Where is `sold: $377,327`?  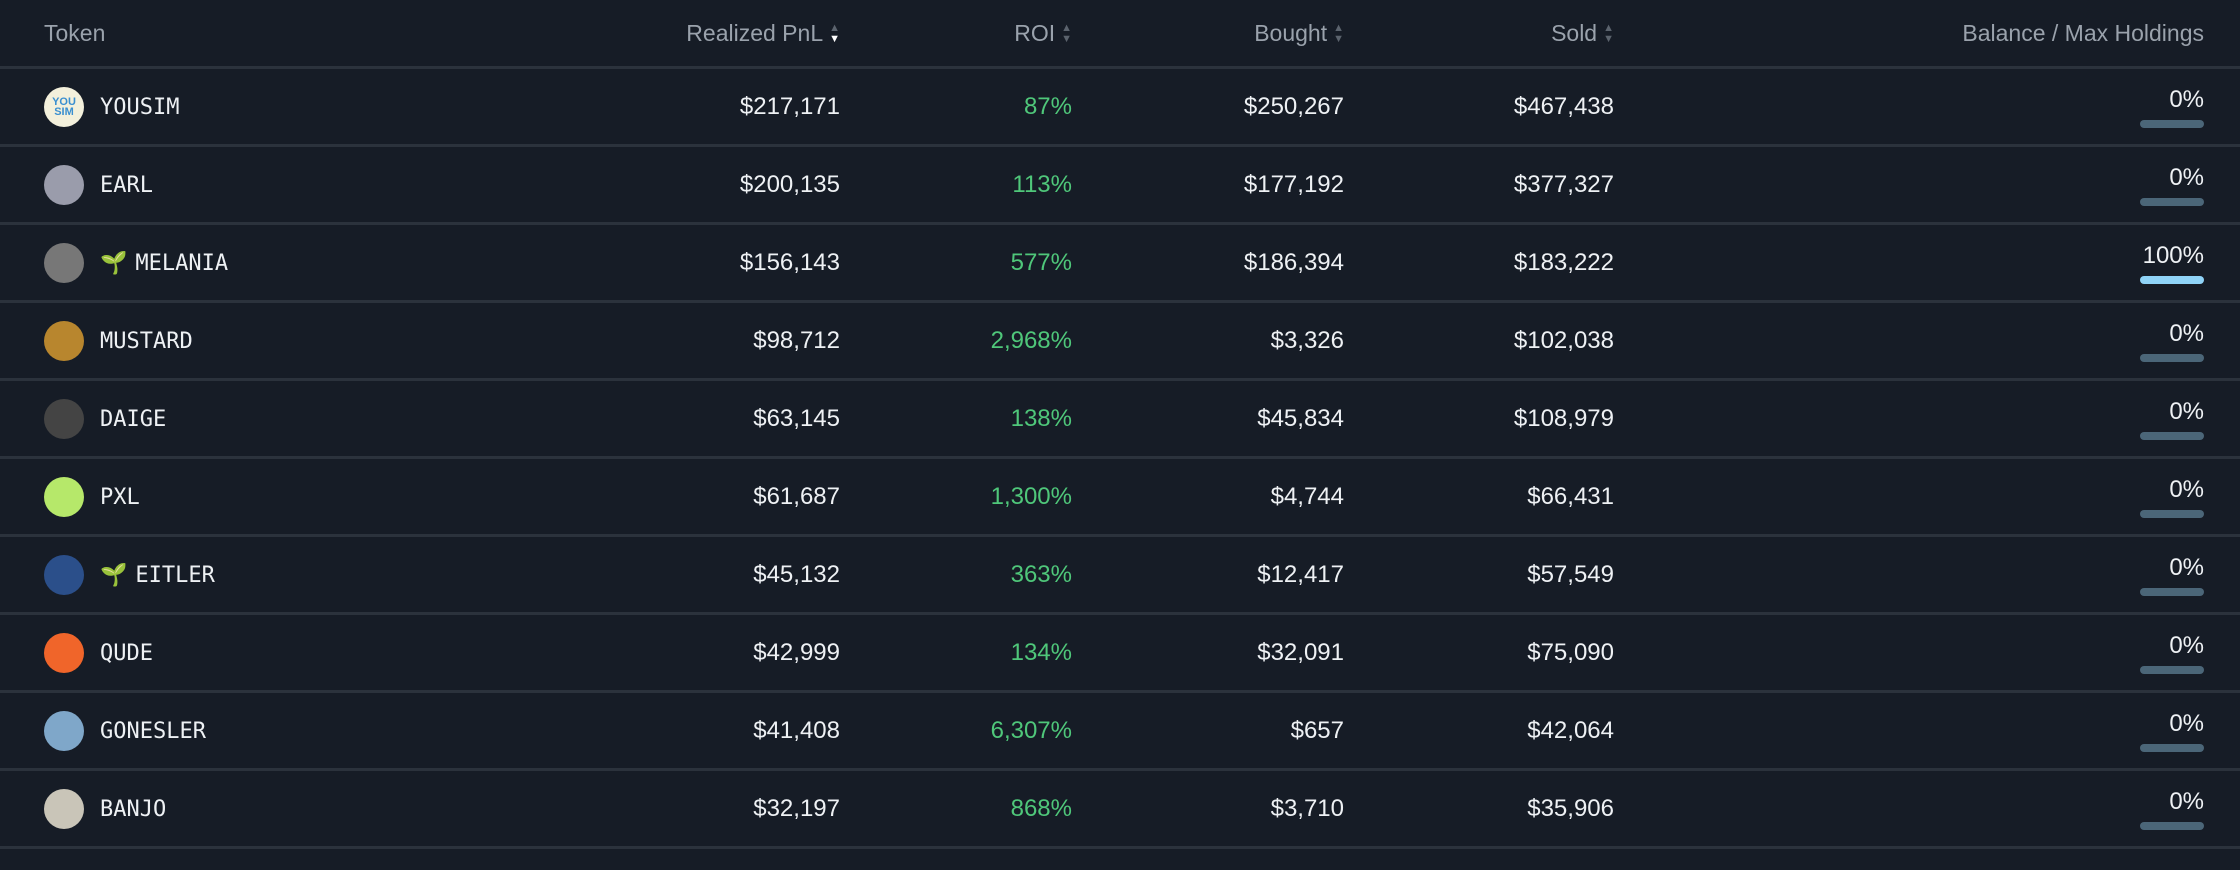
sold: $377,327 is located at coordinates (1479, 185).